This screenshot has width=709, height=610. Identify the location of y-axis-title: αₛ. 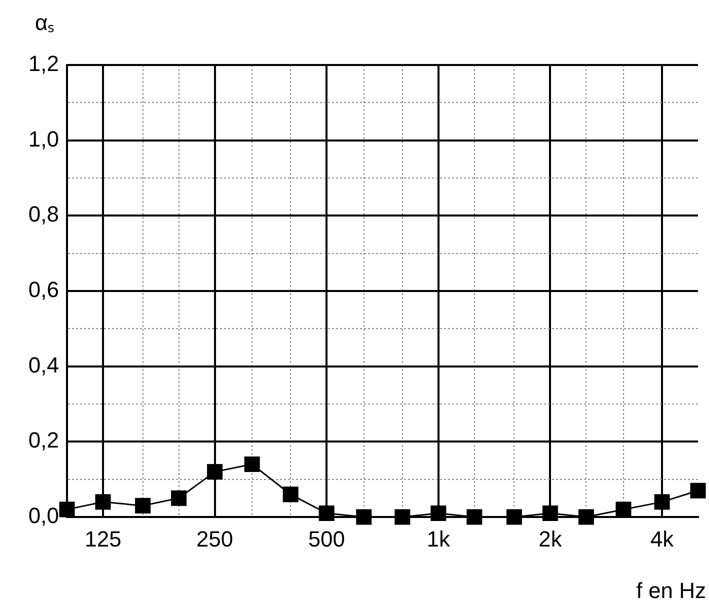
(45, 22).